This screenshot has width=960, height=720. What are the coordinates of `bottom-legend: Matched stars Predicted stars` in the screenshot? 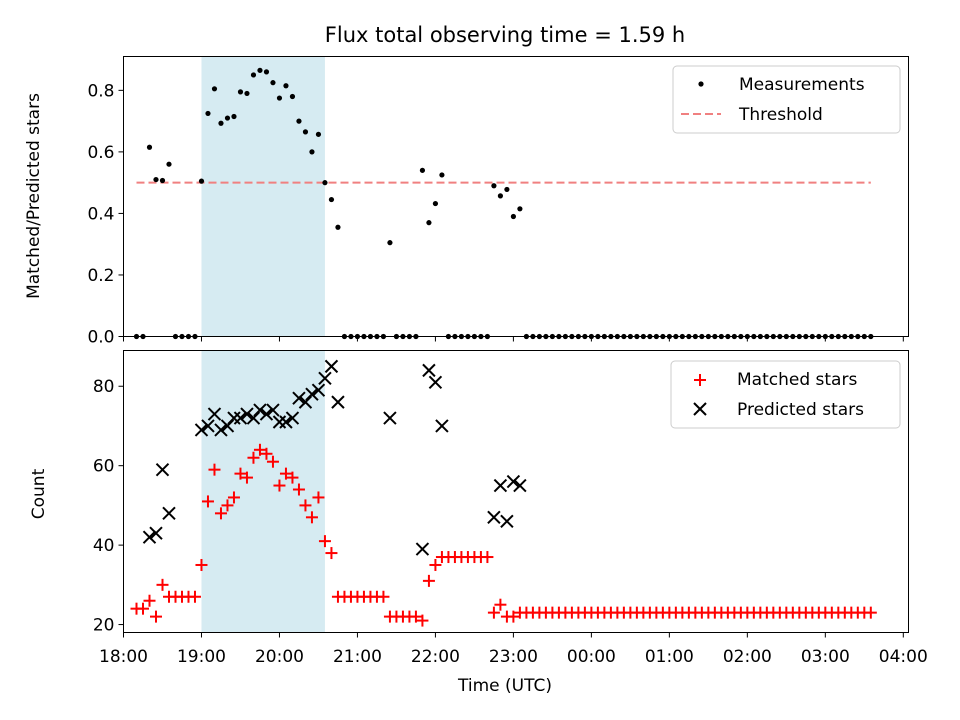 It's located at (785, 394).